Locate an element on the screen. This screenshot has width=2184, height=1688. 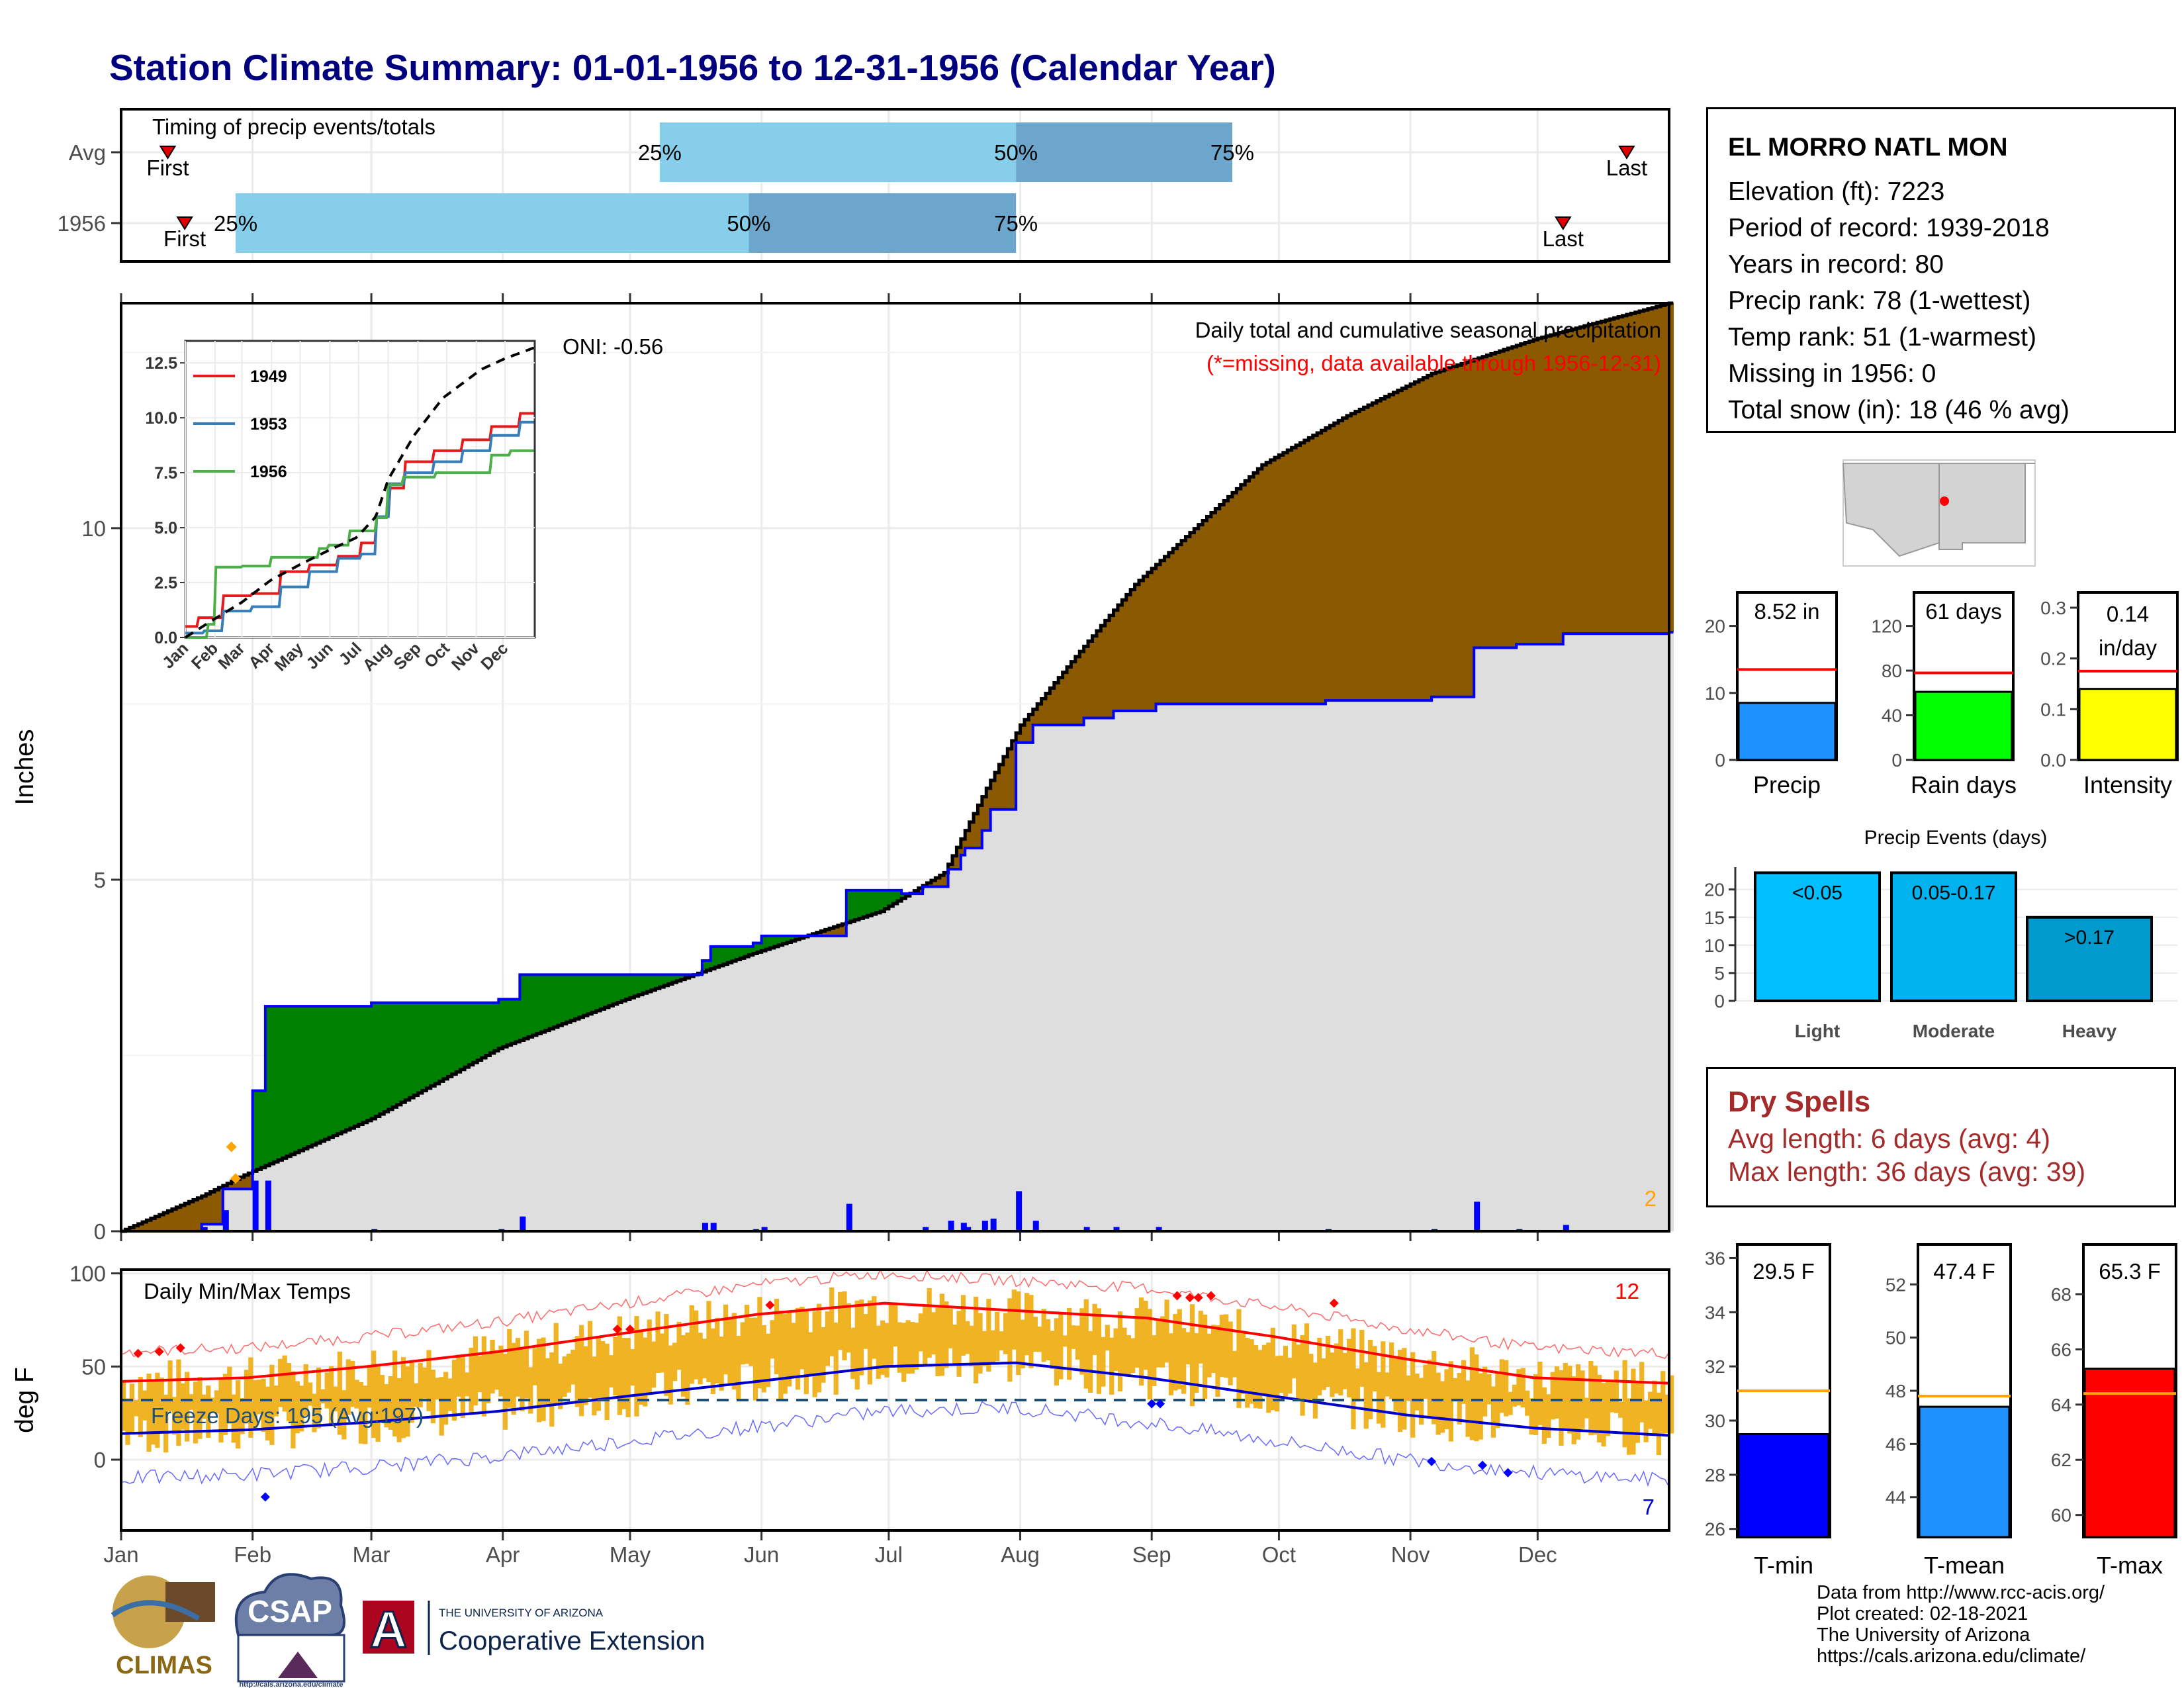
csap-cloud is located at coordinates (289, 1605).